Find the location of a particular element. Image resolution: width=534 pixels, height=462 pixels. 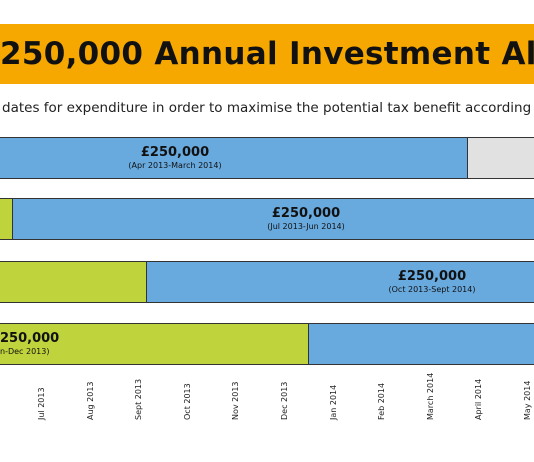

bar-label: £250,000 (Apr 2013-March 2014) is located at coordinates (175, 157).